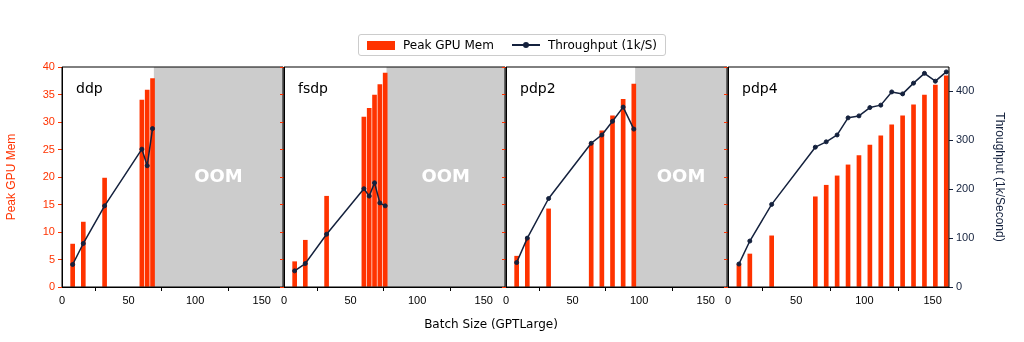  What do you see at coordinates (1000, 177) in the screenshot?
I see `y2-axis-title: Throughput (1k/Second)` at bounding box center [1000, 177].